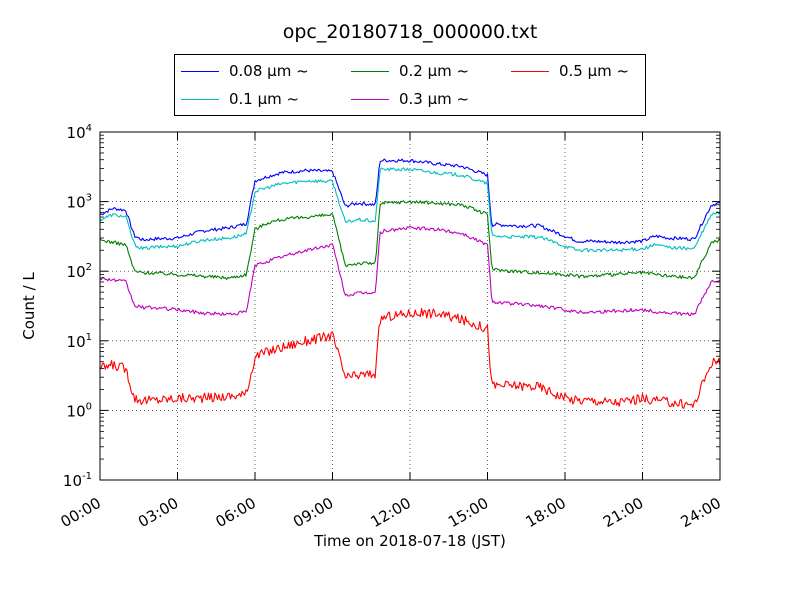 This screenshot has width=800, height=600. I want to click on legend-label: 0.08 μm ~, so click(269, 71).